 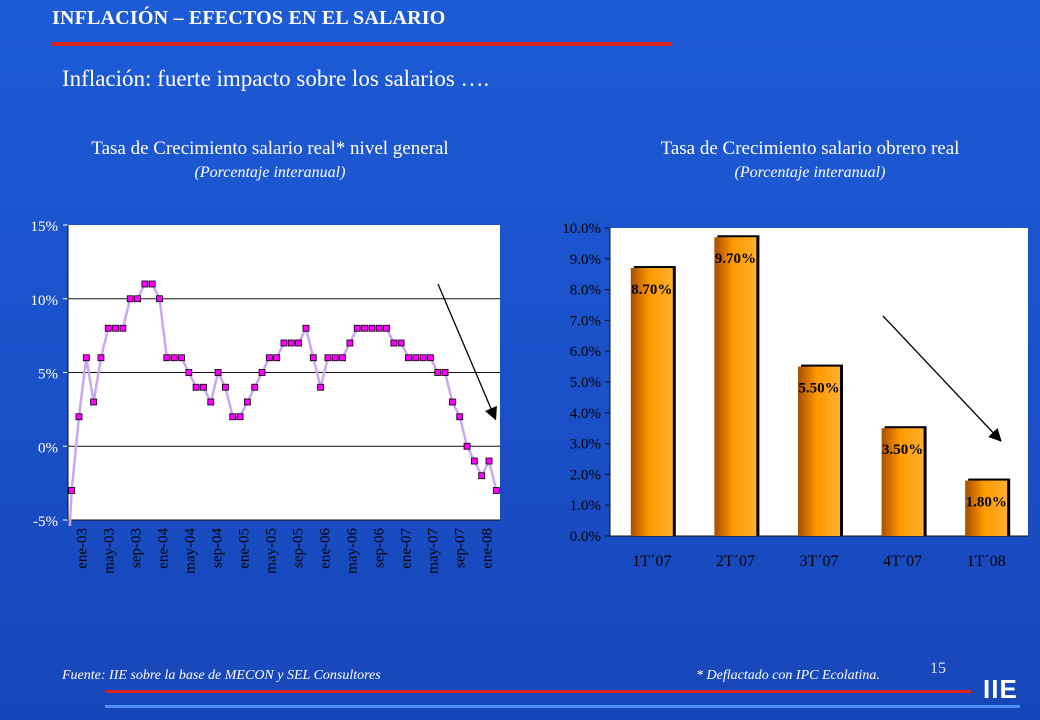 What do you see at coordinates (45, 227) in the screenshot?
I see `y-tick-label: 15%` at bounding box center [45, 227].